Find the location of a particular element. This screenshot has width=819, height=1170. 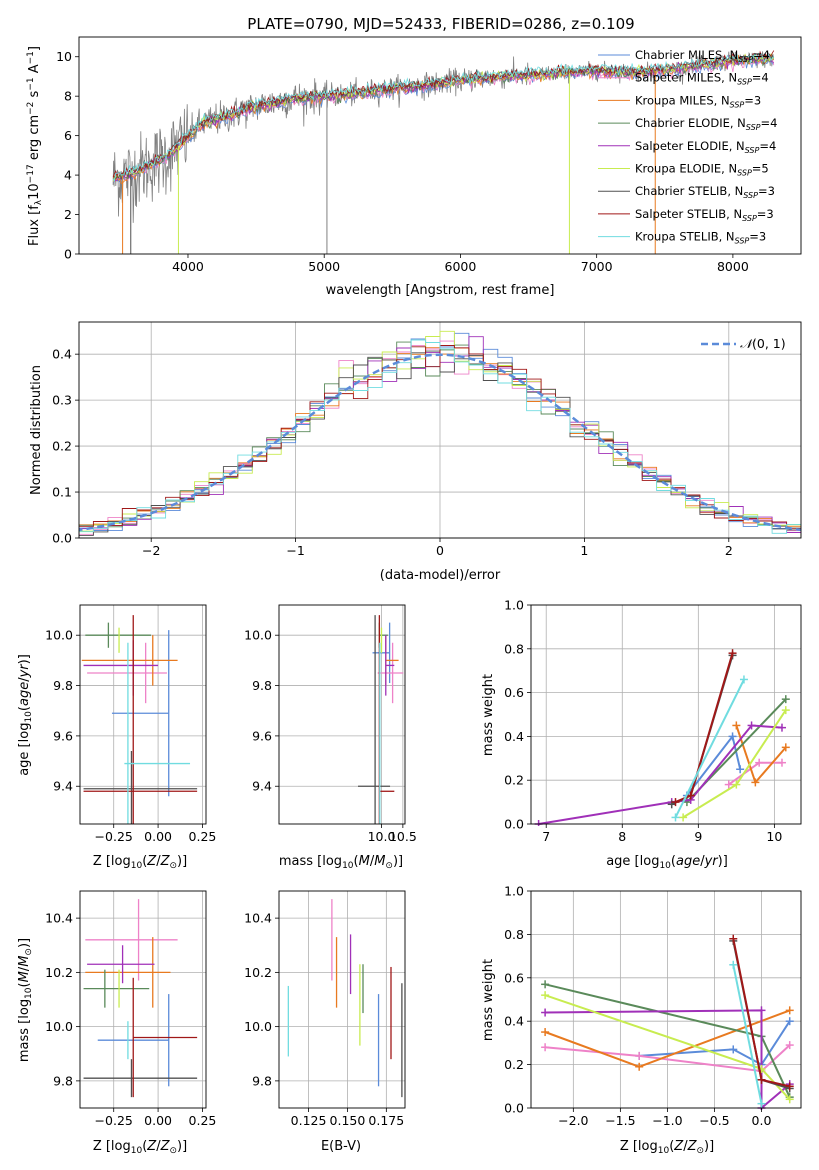

z-mass-xlabel: Z [log10(Z/Z⊙)] is located at coordinates (140, 1147).